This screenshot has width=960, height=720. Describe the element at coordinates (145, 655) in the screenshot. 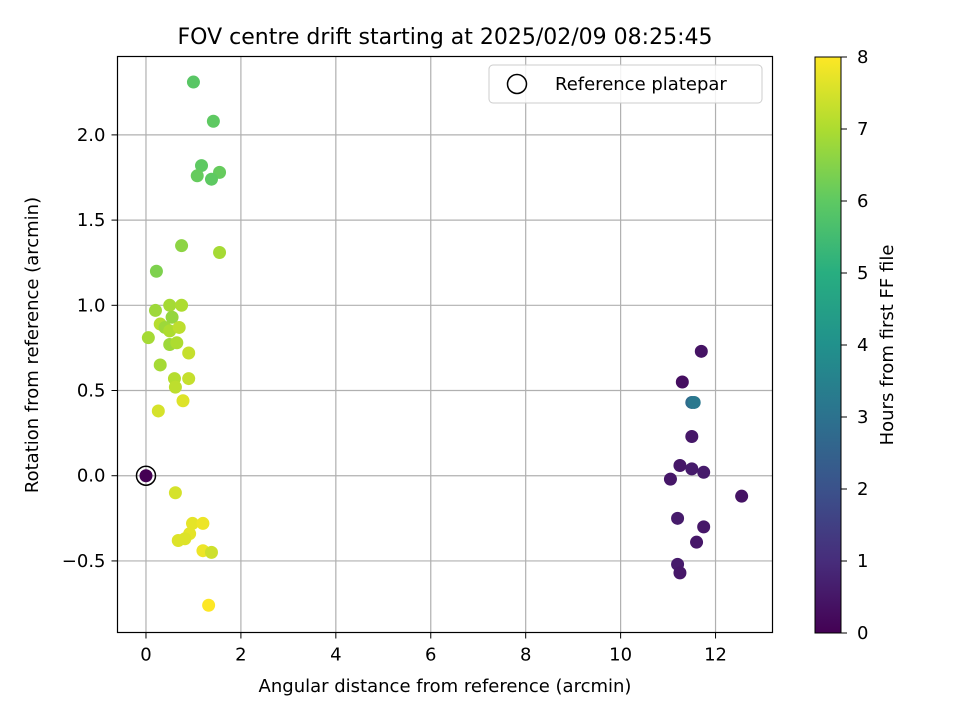

I see `x-tick-label: 0` at that location.